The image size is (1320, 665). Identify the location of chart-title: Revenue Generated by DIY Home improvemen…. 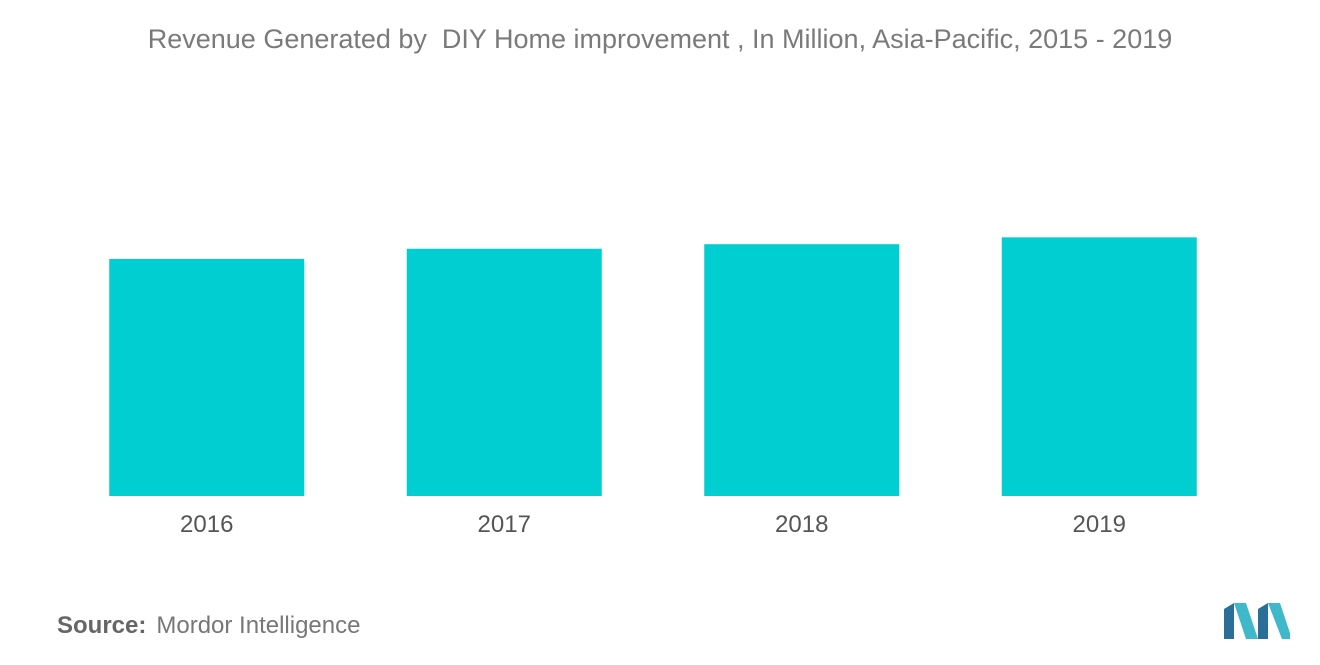
(660, 39).